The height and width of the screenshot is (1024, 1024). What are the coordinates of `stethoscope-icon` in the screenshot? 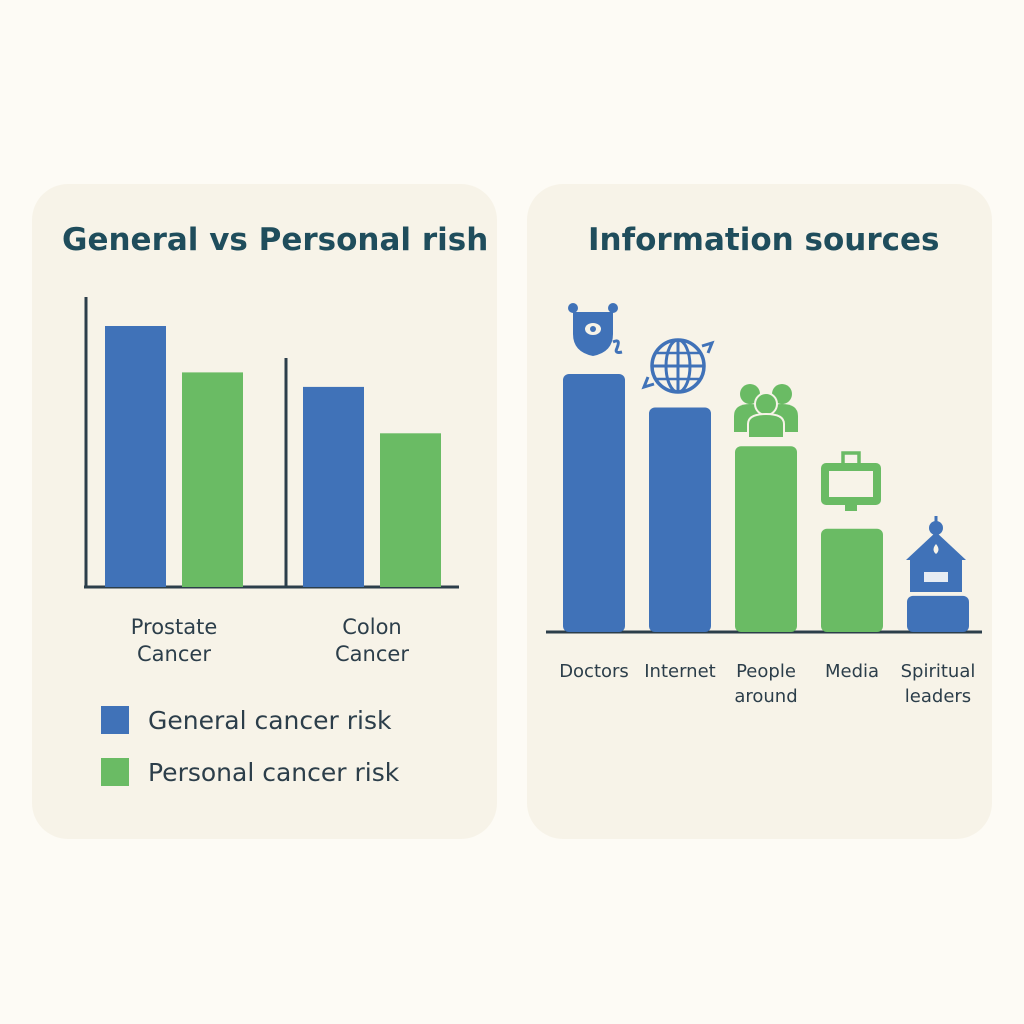 It's located at (595, 329).